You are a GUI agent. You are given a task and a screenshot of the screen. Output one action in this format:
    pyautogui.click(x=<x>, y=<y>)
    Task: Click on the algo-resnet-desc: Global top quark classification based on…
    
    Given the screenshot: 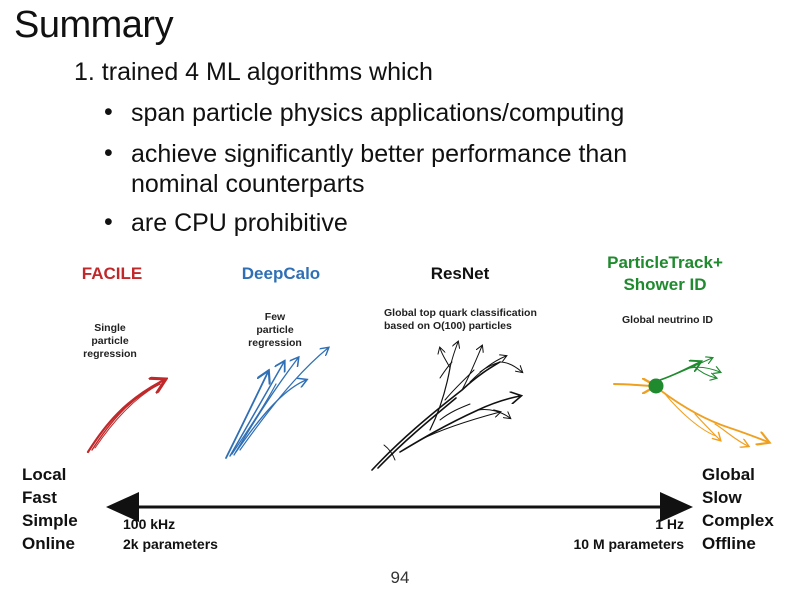 What is the action you would take?
    pyautogui.click(x=460, y=320)
    